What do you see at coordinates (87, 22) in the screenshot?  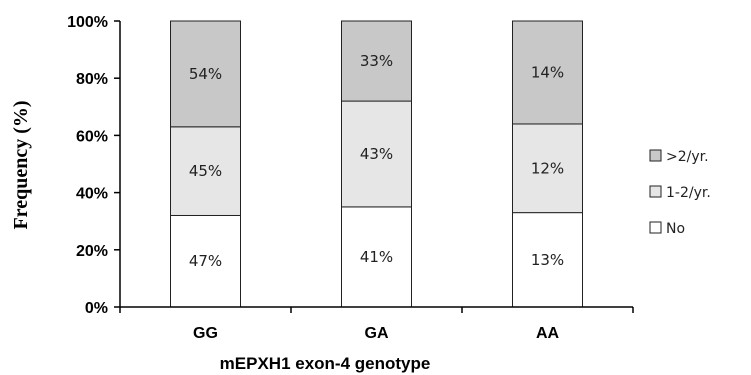 I see `y-tick-label: 100%` at bounding box center [87, 22].